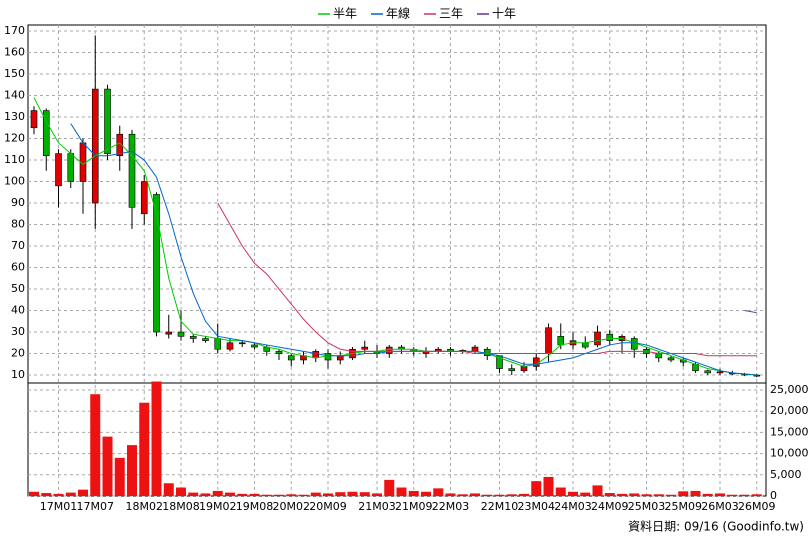 This screenshot has height=540, width=808. Describe the element at coordinates (757, 506) in the screenshot. I see `x-tick-label: 26M09` at that location.